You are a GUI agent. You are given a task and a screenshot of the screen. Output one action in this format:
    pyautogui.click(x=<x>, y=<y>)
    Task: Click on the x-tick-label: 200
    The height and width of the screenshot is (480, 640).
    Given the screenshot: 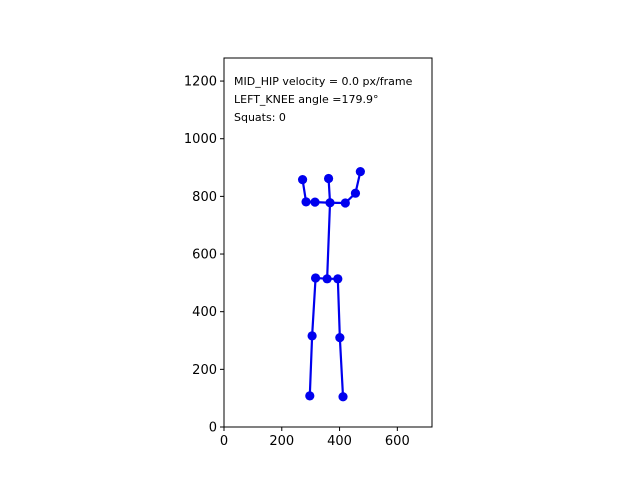 What is the action you would take?
    pyautogui.click(x=281, y=441)
    